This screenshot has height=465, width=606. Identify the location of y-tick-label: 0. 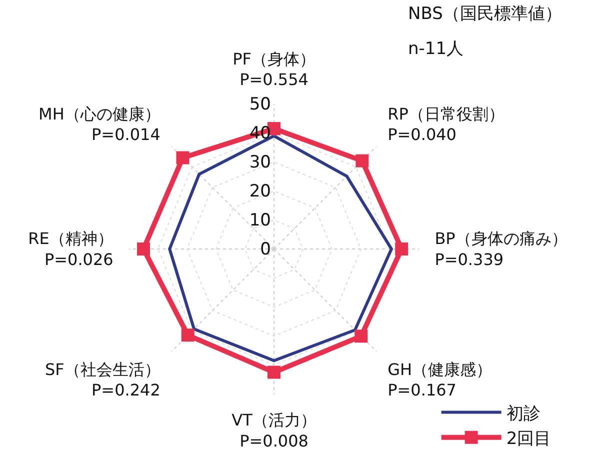
(265, 250).